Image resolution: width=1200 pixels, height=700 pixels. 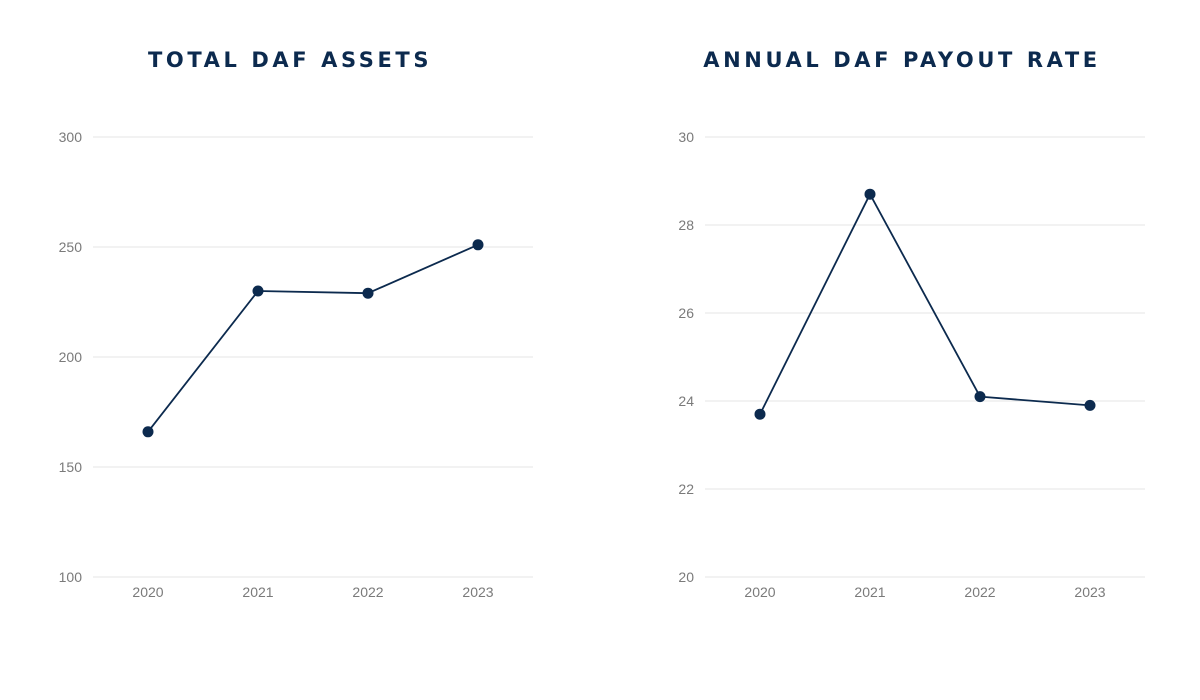 What do you see at coordinates (71, 467) in the screenshot?
I see `y-tick-label: 150` at bounding box center [71, 467].